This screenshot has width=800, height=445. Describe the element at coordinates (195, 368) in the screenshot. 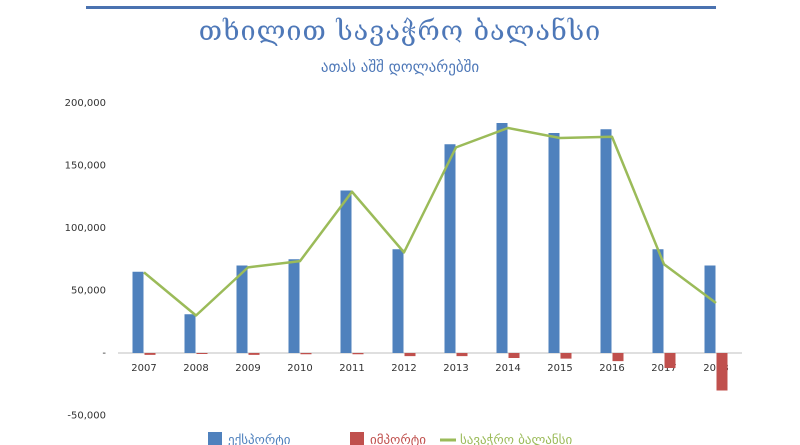

I see `x-tick-label: 2008` at that location.